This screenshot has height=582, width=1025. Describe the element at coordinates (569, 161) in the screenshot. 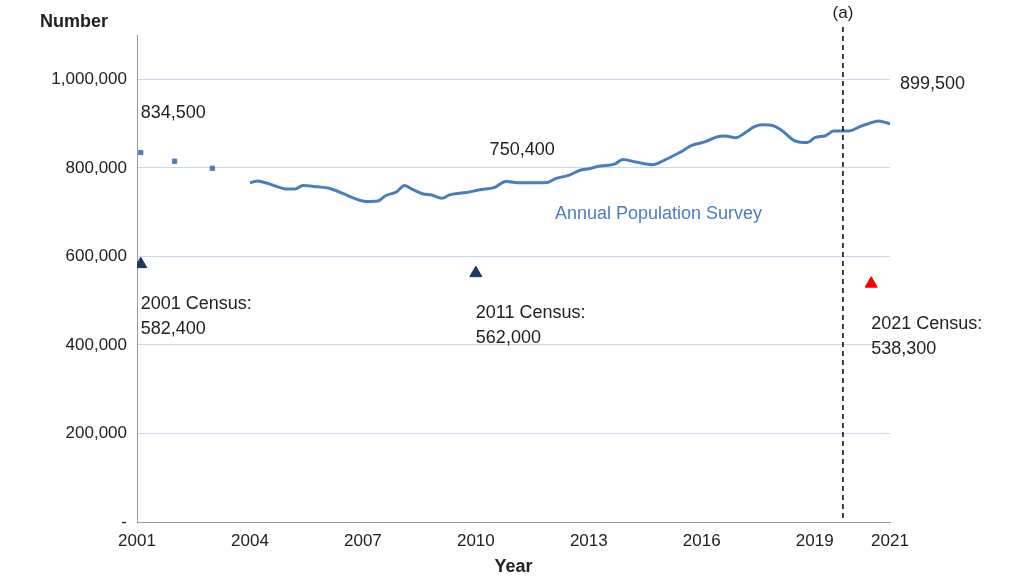

I see `line-series` at that location.